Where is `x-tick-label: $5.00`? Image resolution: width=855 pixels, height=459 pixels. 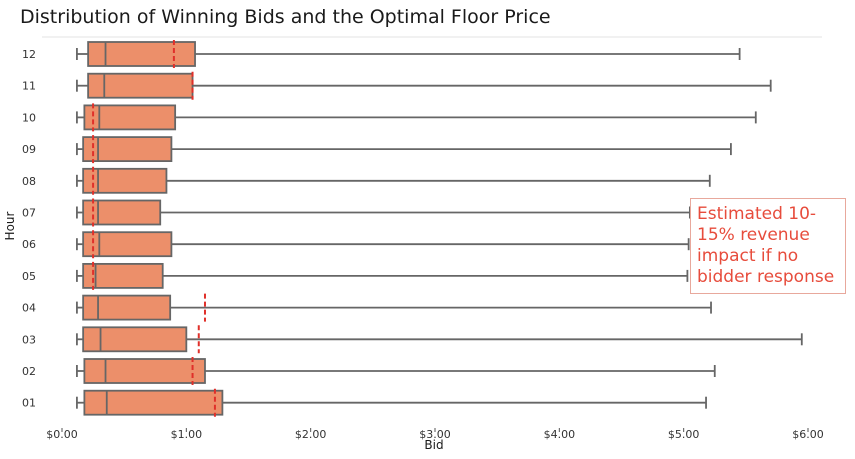
x-tick-label: $5.00 is located at coordinates (684, 434).